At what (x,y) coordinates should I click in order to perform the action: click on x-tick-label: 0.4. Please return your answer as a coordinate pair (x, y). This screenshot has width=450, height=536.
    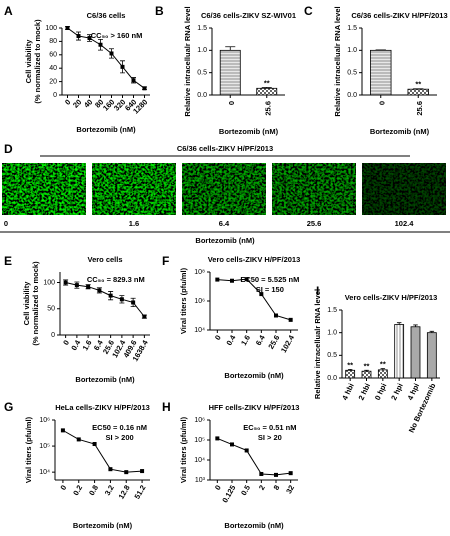
    Looking at the image, I should click on (75, 345).